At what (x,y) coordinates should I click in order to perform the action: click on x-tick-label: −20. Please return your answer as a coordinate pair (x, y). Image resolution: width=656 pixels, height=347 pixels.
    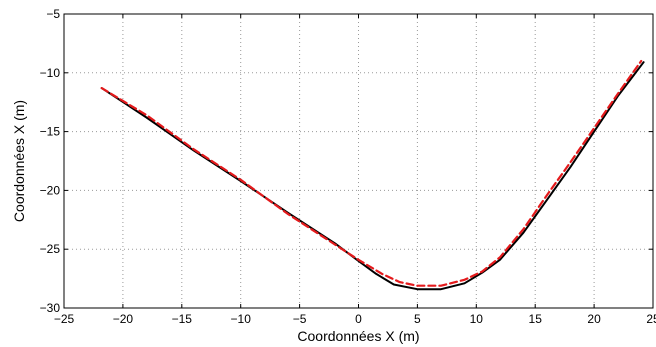
    Looking at the image, I should click on (123, 319).